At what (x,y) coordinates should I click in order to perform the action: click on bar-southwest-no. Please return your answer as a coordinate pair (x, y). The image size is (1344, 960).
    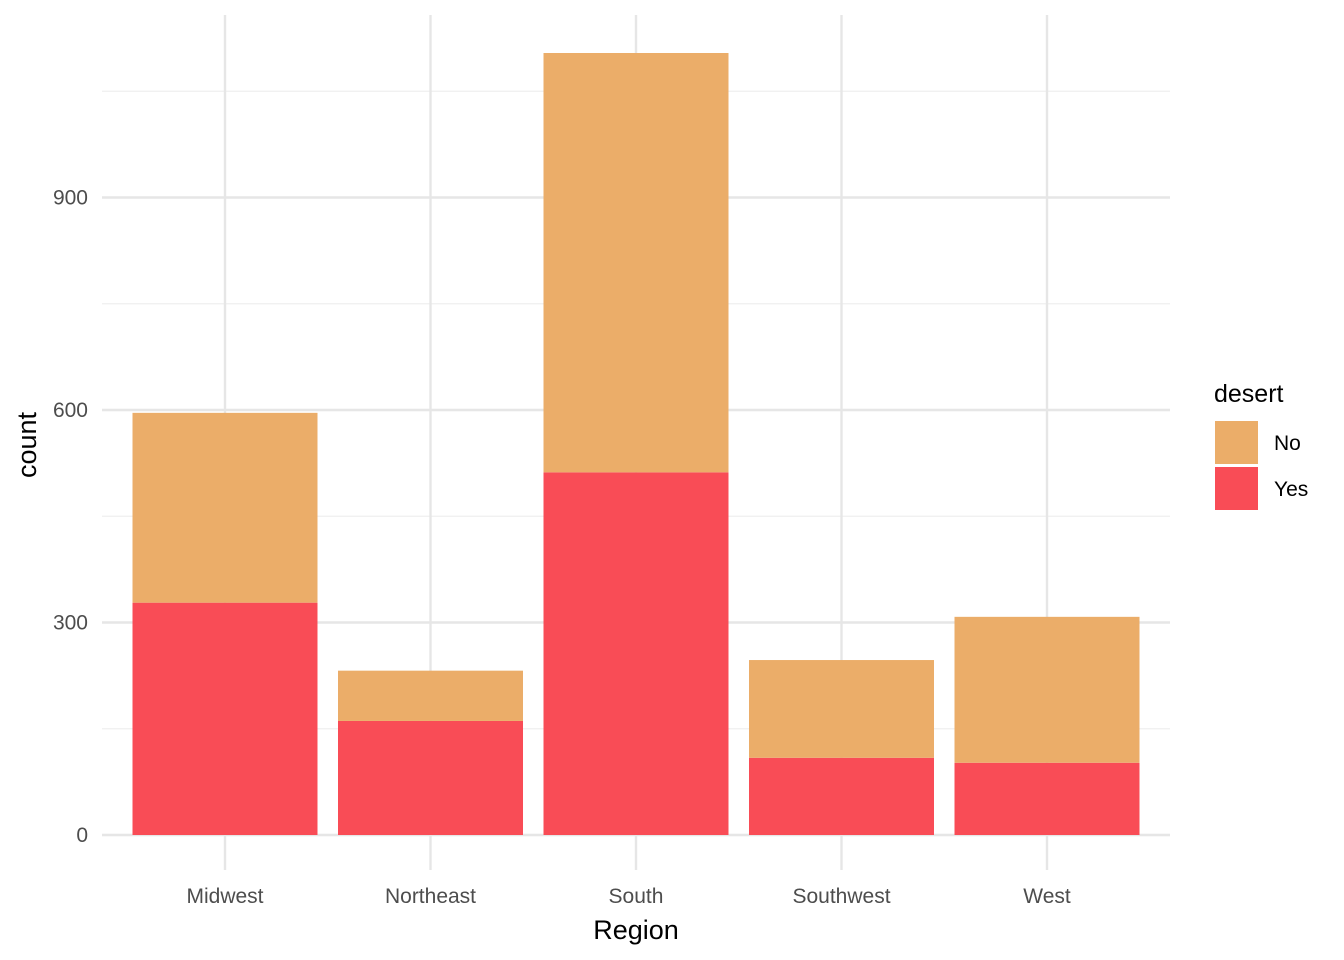
    Looking at the image, I should click on (841, 709).